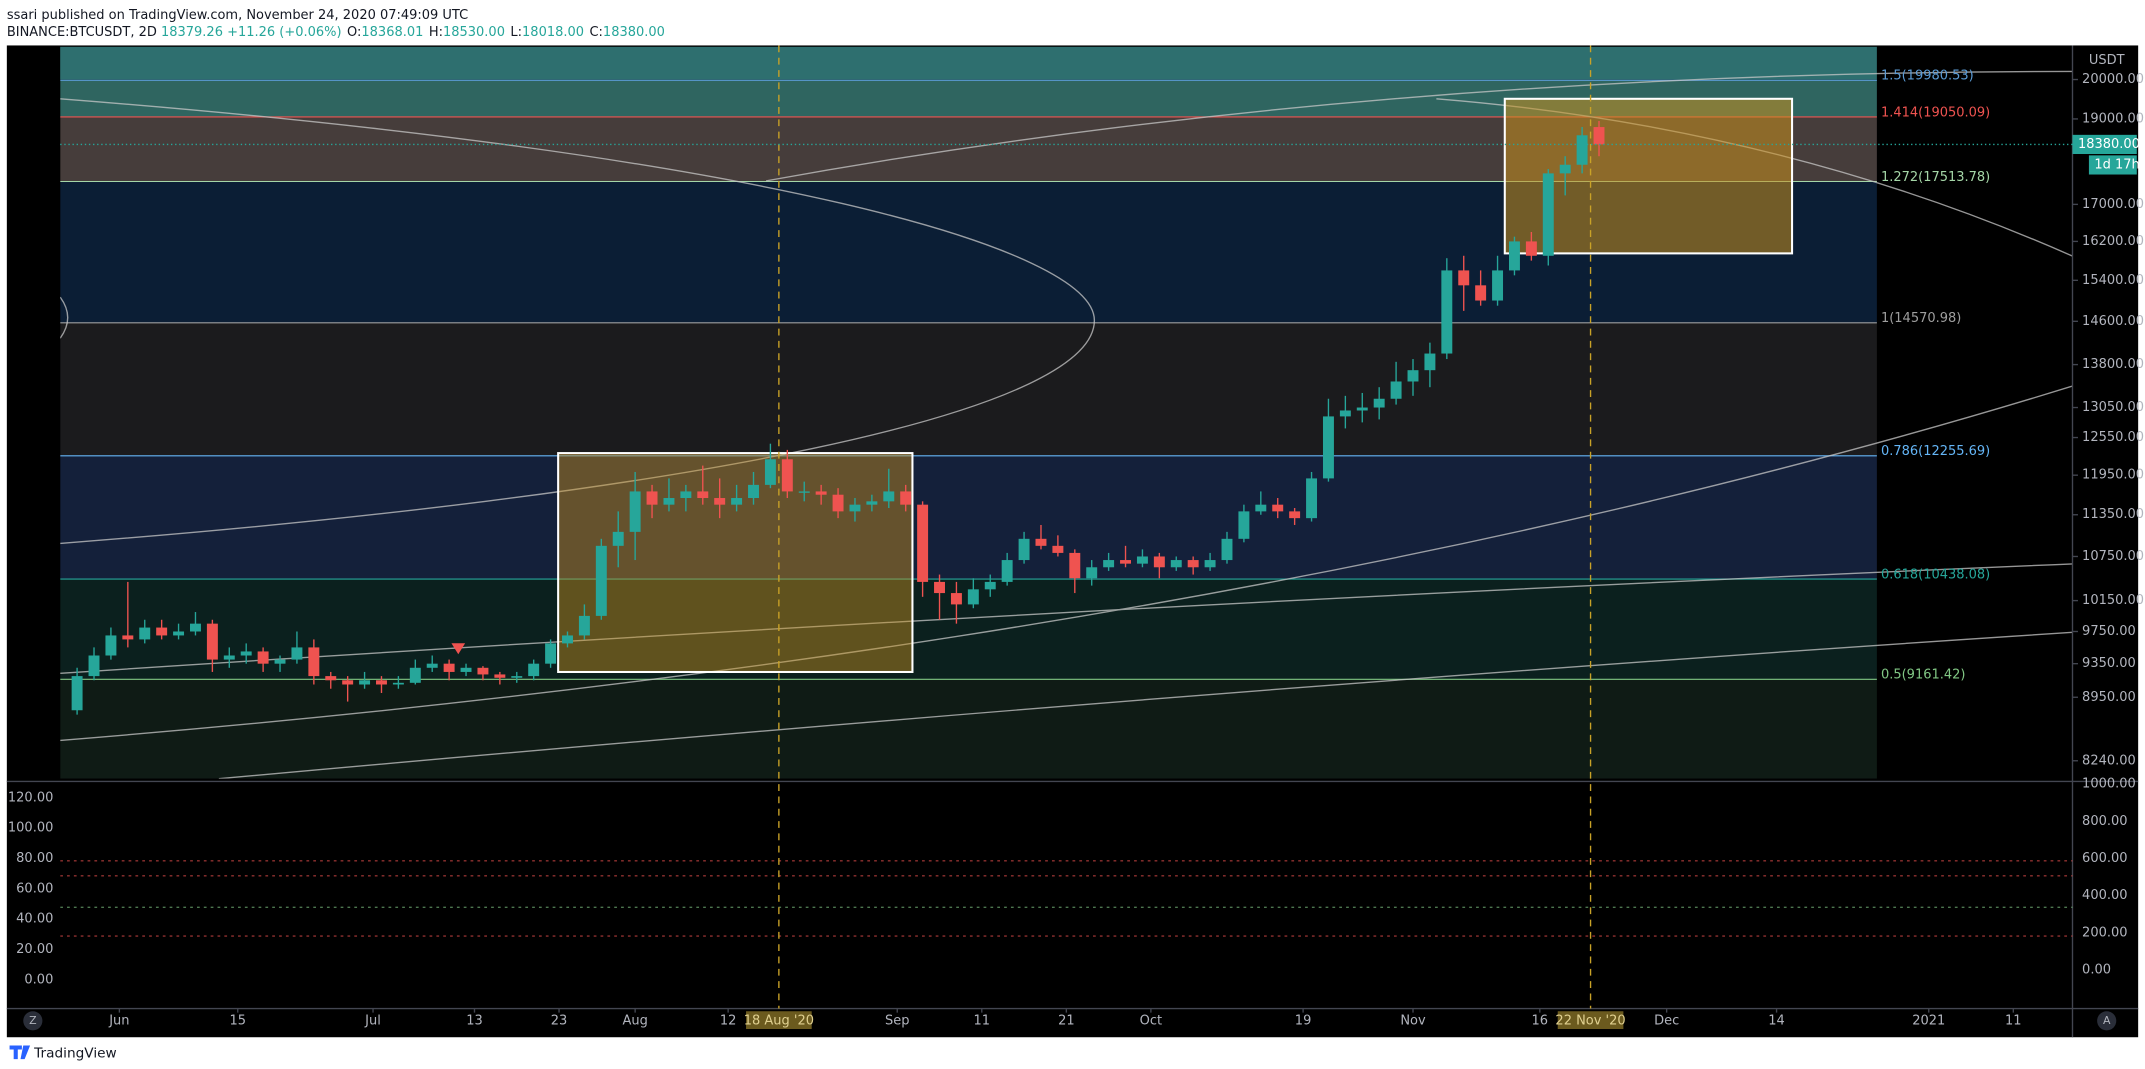  I want to click on x-tick-label: 23, so click(559, 1020).